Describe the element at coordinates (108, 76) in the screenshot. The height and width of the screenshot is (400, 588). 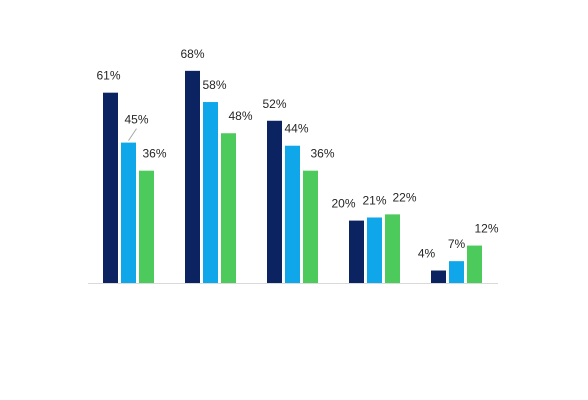
I see `data-label-series-1-group-1: 61%` at that location.